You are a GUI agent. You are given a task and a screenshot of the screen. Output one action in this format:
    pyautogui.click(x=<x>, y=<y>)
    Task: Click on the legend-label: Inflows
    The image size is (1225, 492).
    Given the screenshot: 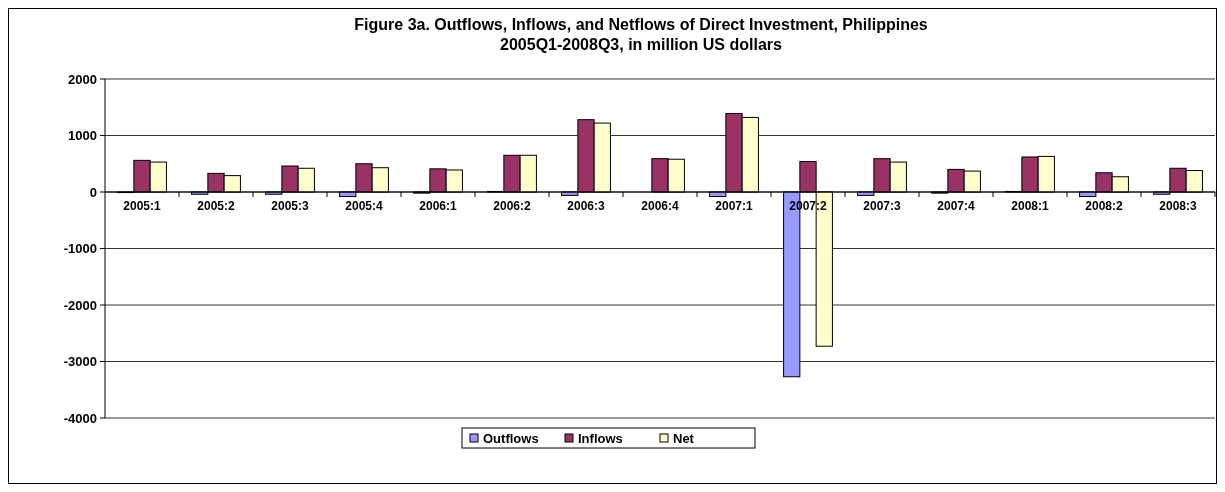 What is the action you would take?
    pyautogui.click(x=600, y=438)
    